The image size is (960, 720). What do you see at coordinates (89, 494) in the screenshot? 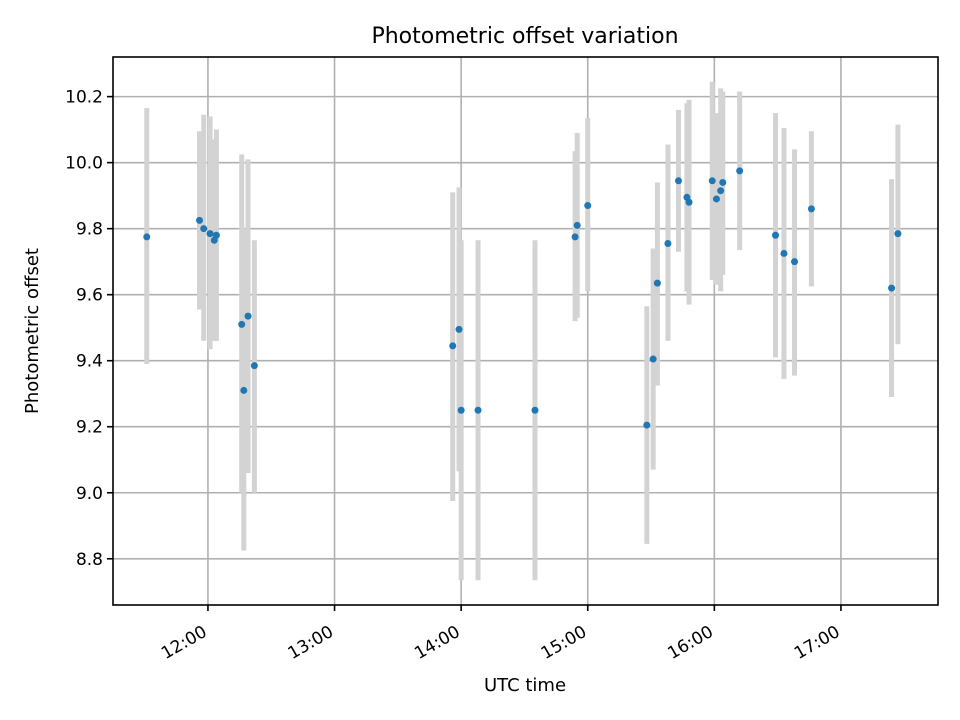
I see `y-tick-label: 9.0` at bounding box center [89, 494].